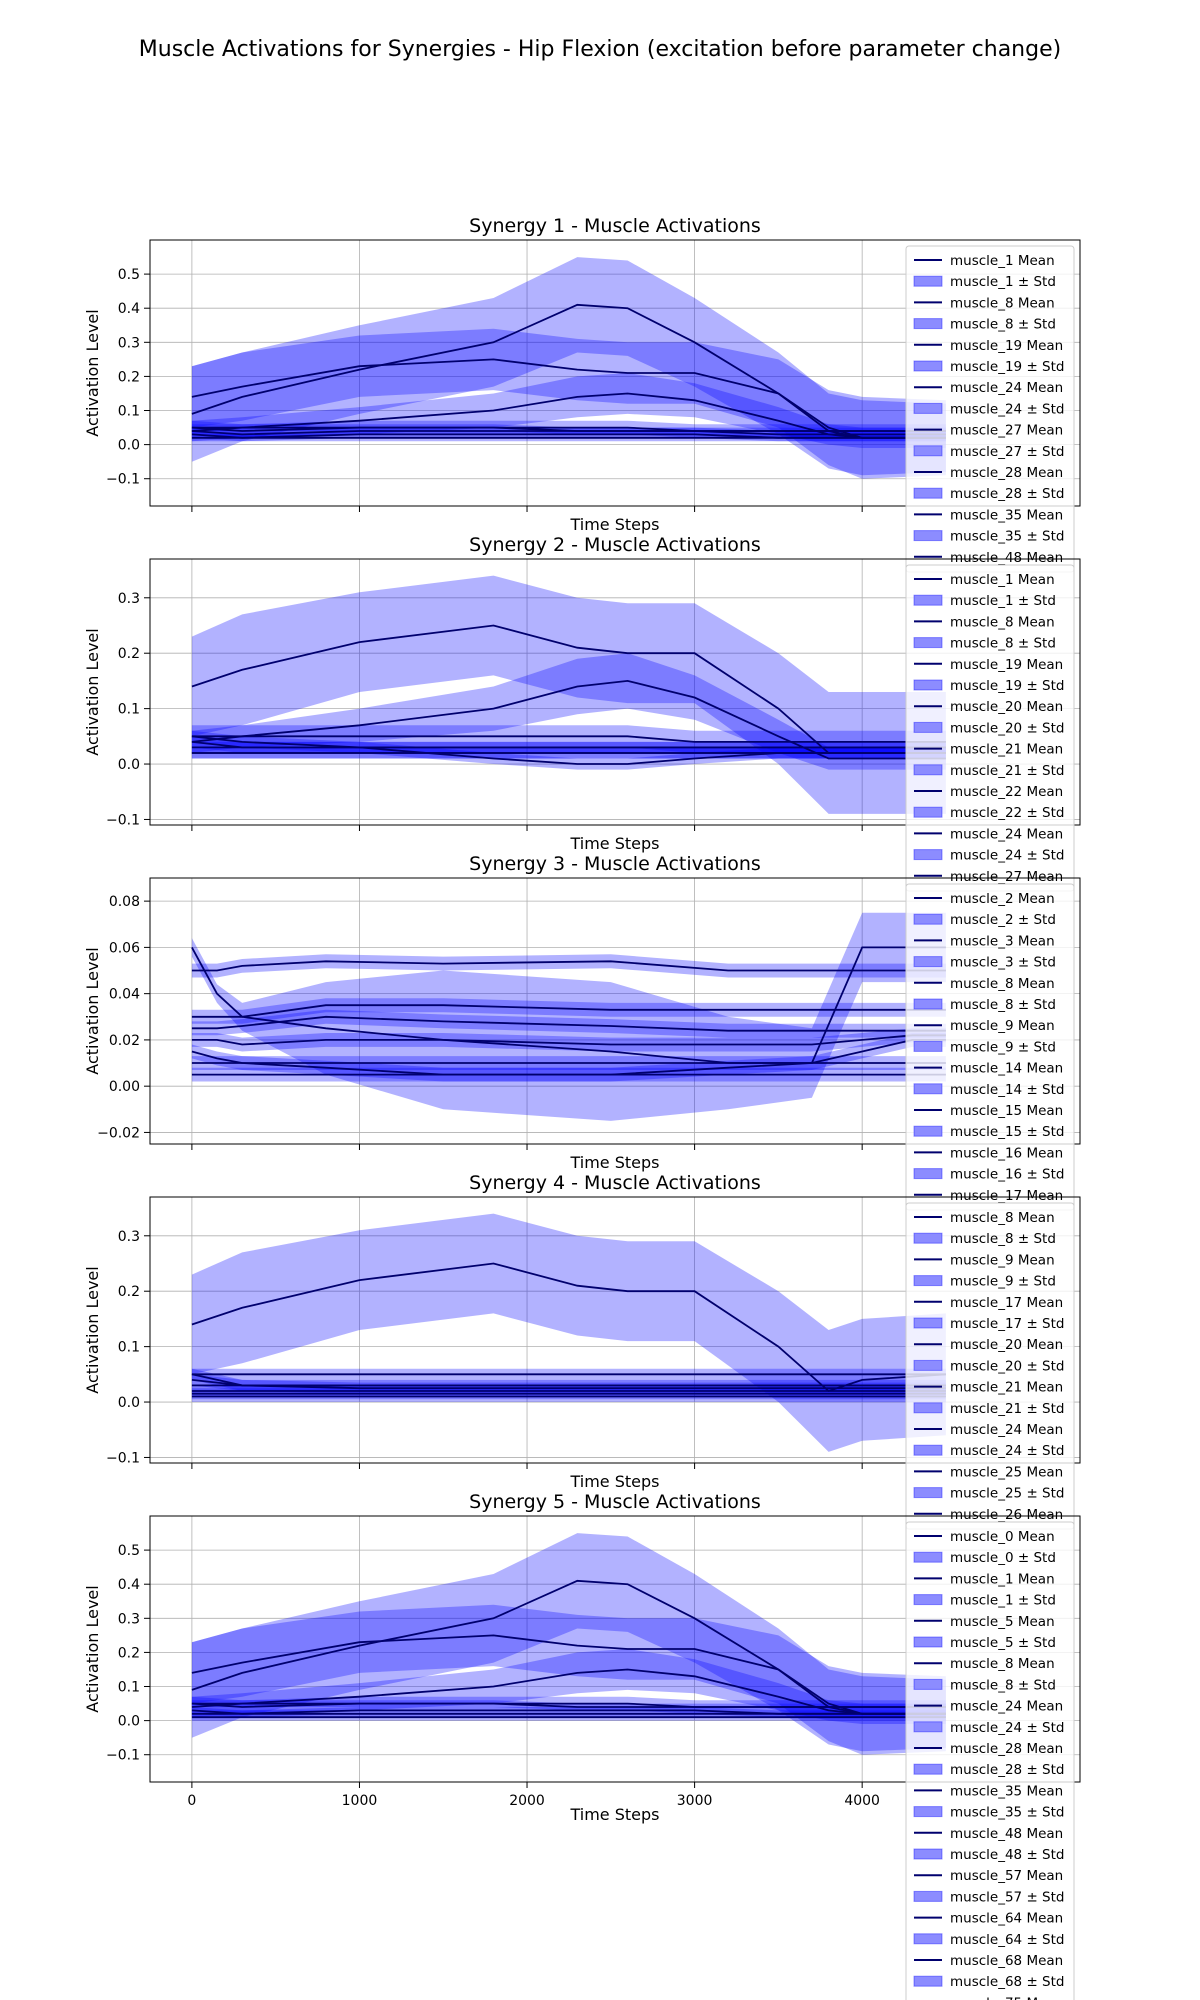 The image size is (1200, 2000). What do you see at coordinates (1006, 1749) in the screenshot?
I see `legend-entry: muscle_28 Mean` at bounding box center [1006, 1749].